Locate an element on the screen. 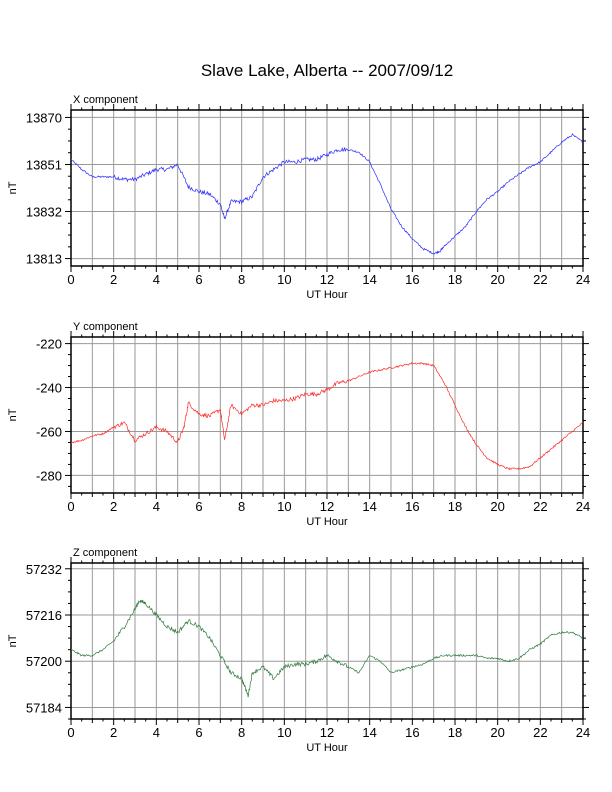 Image resolution: width=612 pixels, height=792 pixels. chart-title: Slave Lake, Alberta -- 2007/09/12 is located at coordinates (327, 70).